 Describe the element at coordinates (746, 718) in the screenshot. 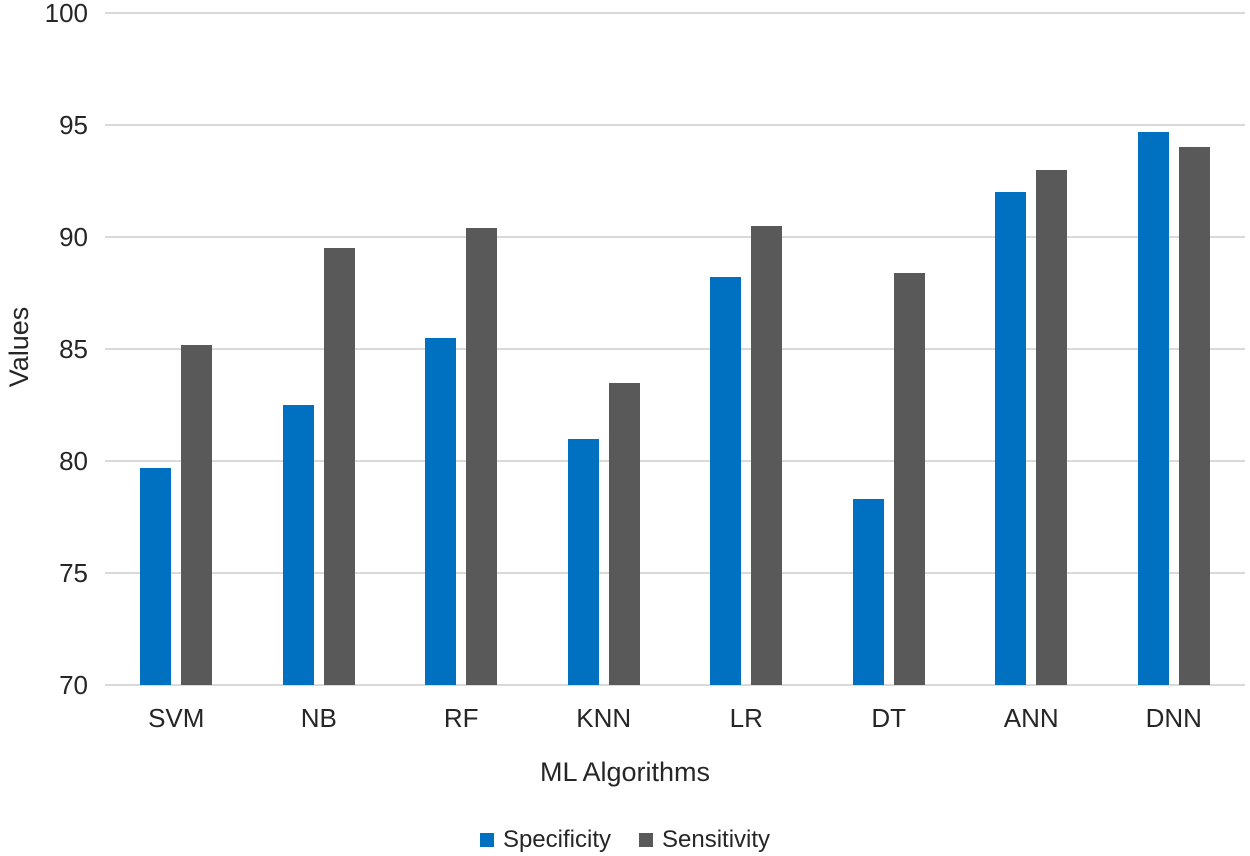

I see `x-category-LR: LR` at that location.